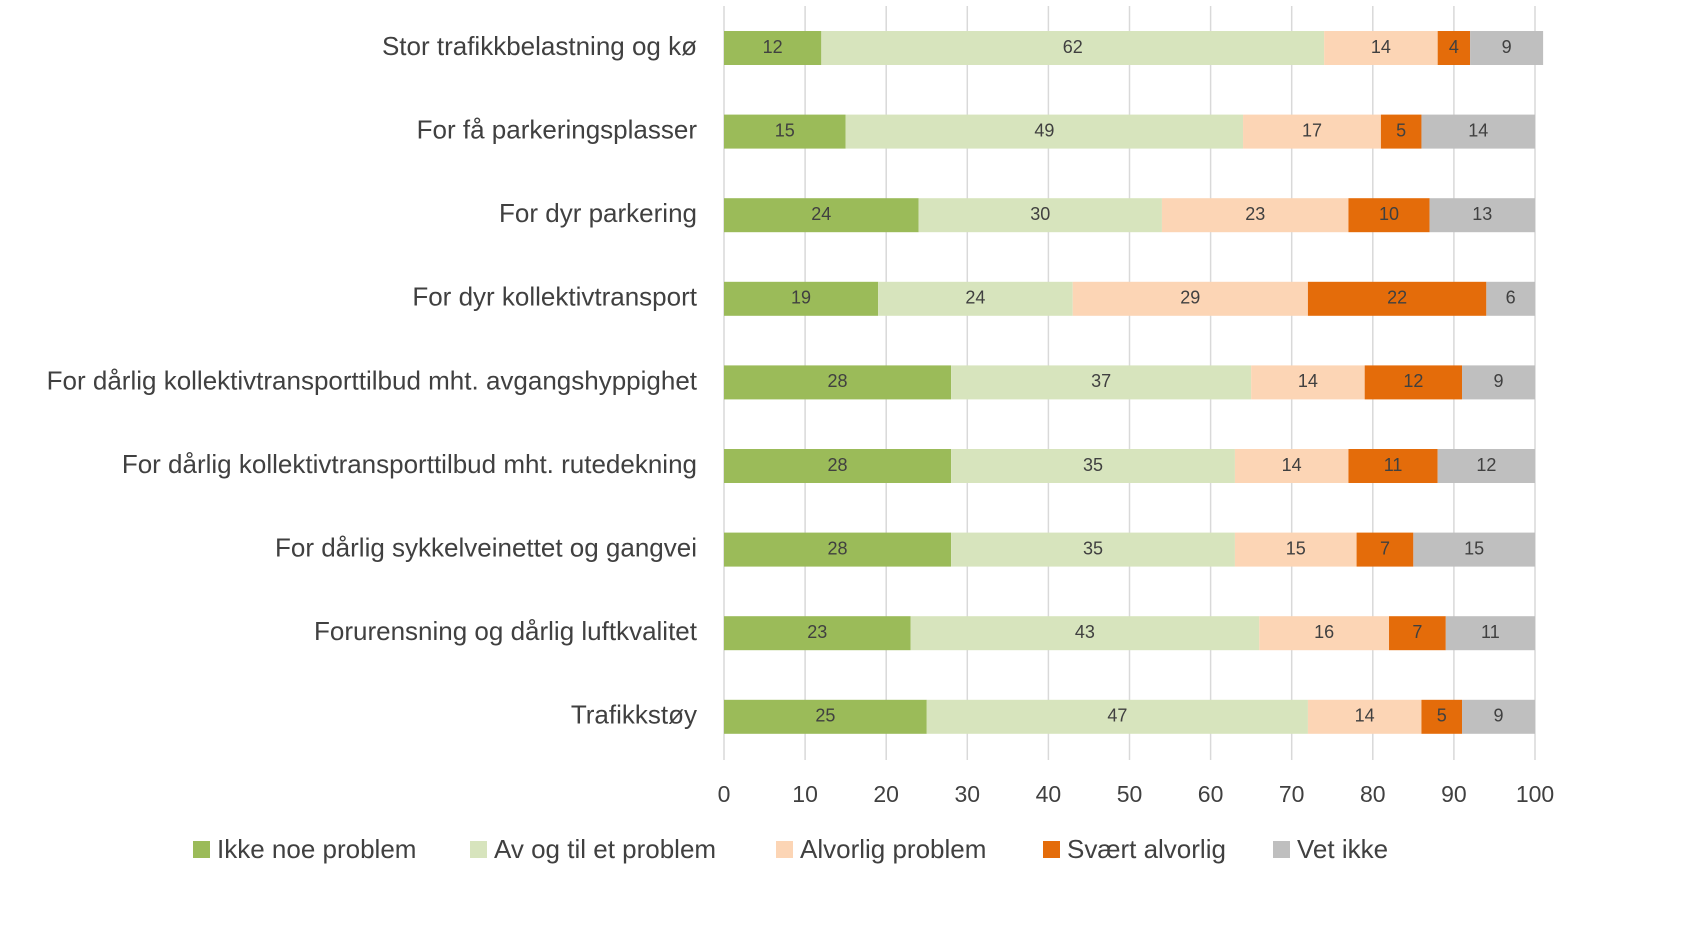 This screenshot has width=1703, height=941. What do you see at coordinates (1292, 794) in the screenshot?
I see `x-tick-label: 70` at bounding box center [1292, 794].